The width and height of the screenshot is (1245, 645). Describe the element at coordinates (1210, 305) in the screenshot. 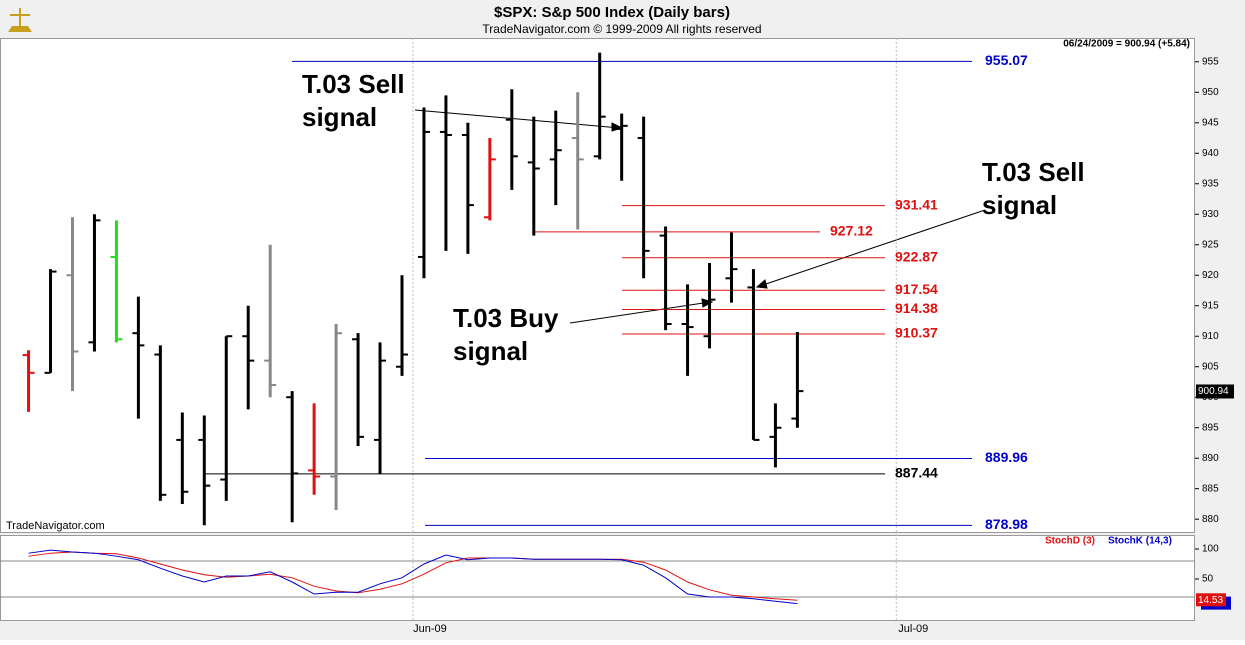

I see `y-tick-label: 915` at that location.